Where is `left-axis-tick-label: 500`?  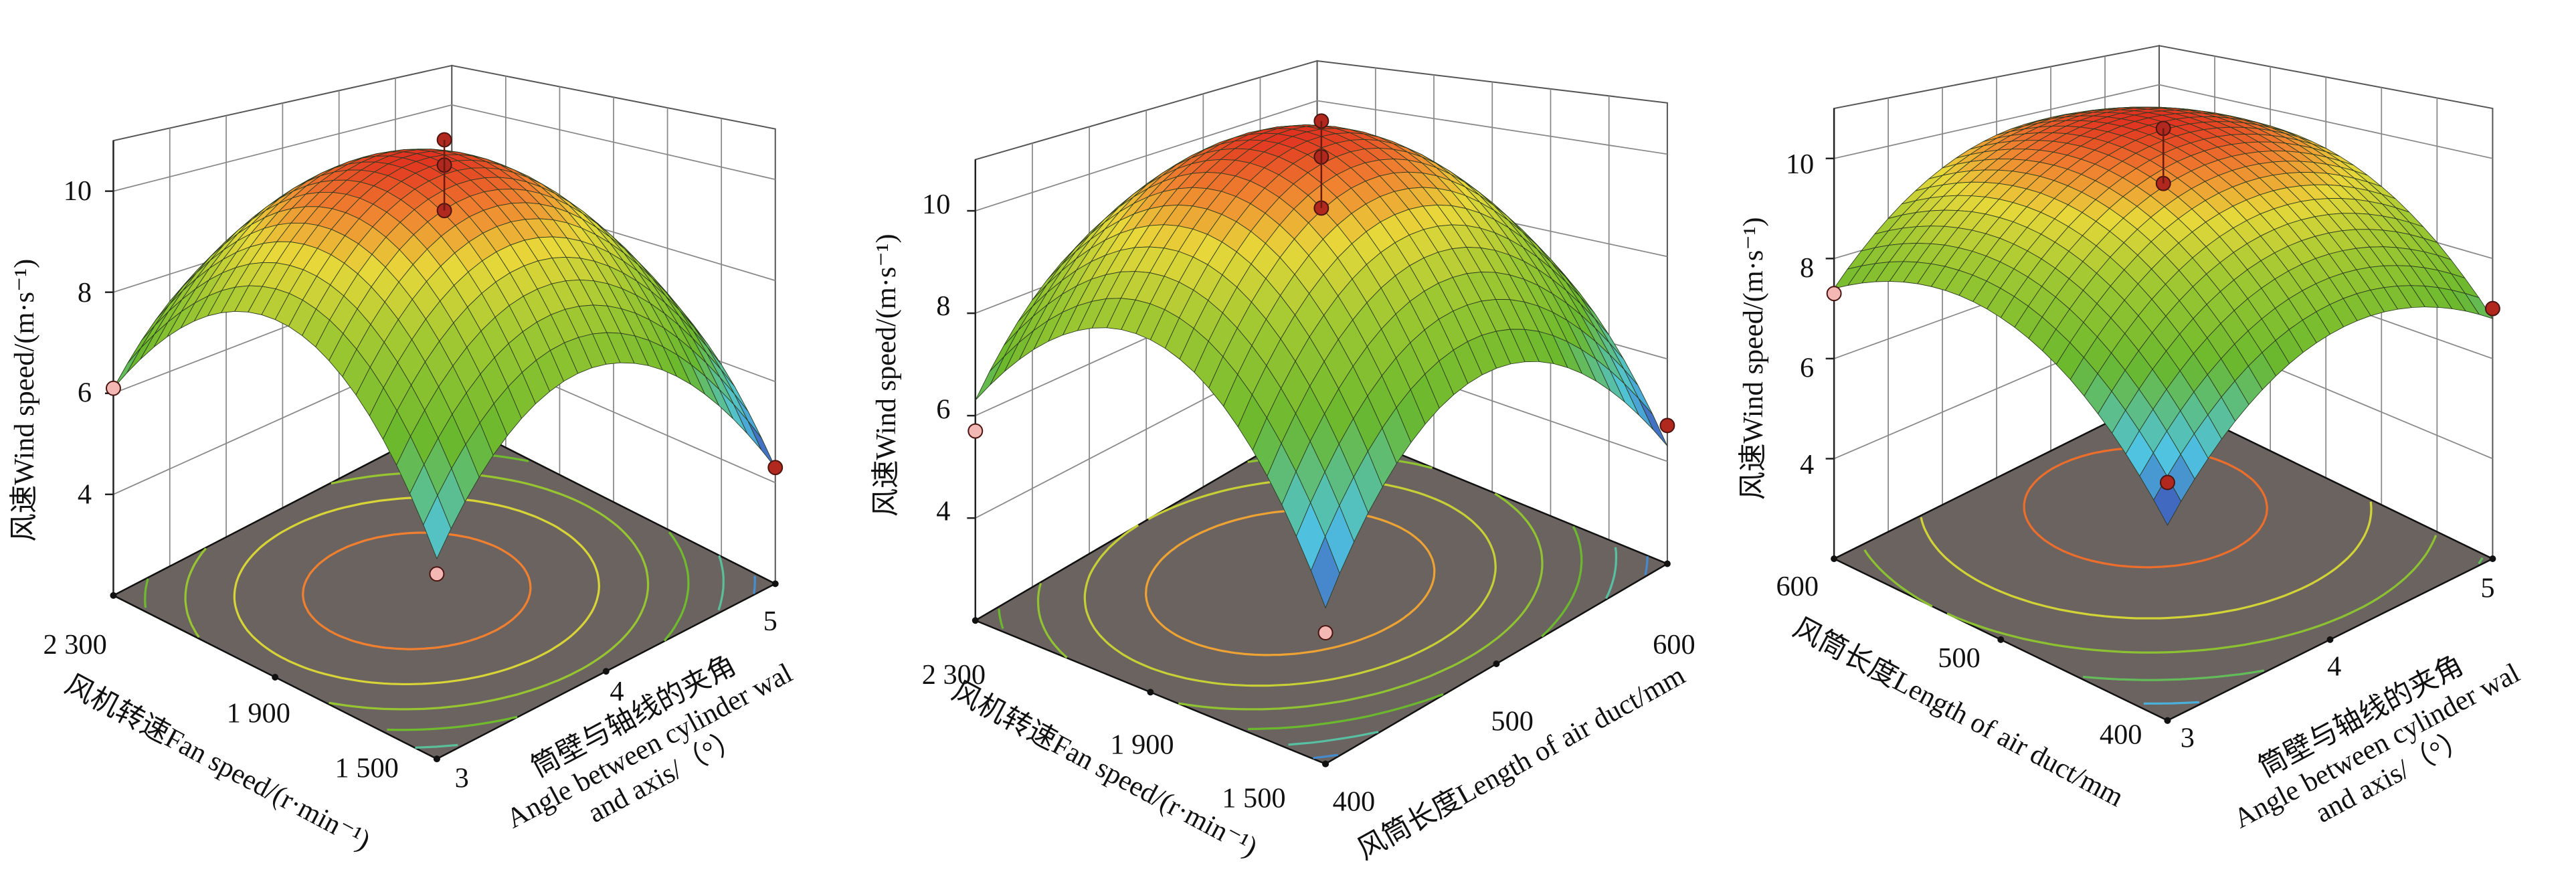 left-axis-tick-label: 500 is located at coordinates (1959, 658).